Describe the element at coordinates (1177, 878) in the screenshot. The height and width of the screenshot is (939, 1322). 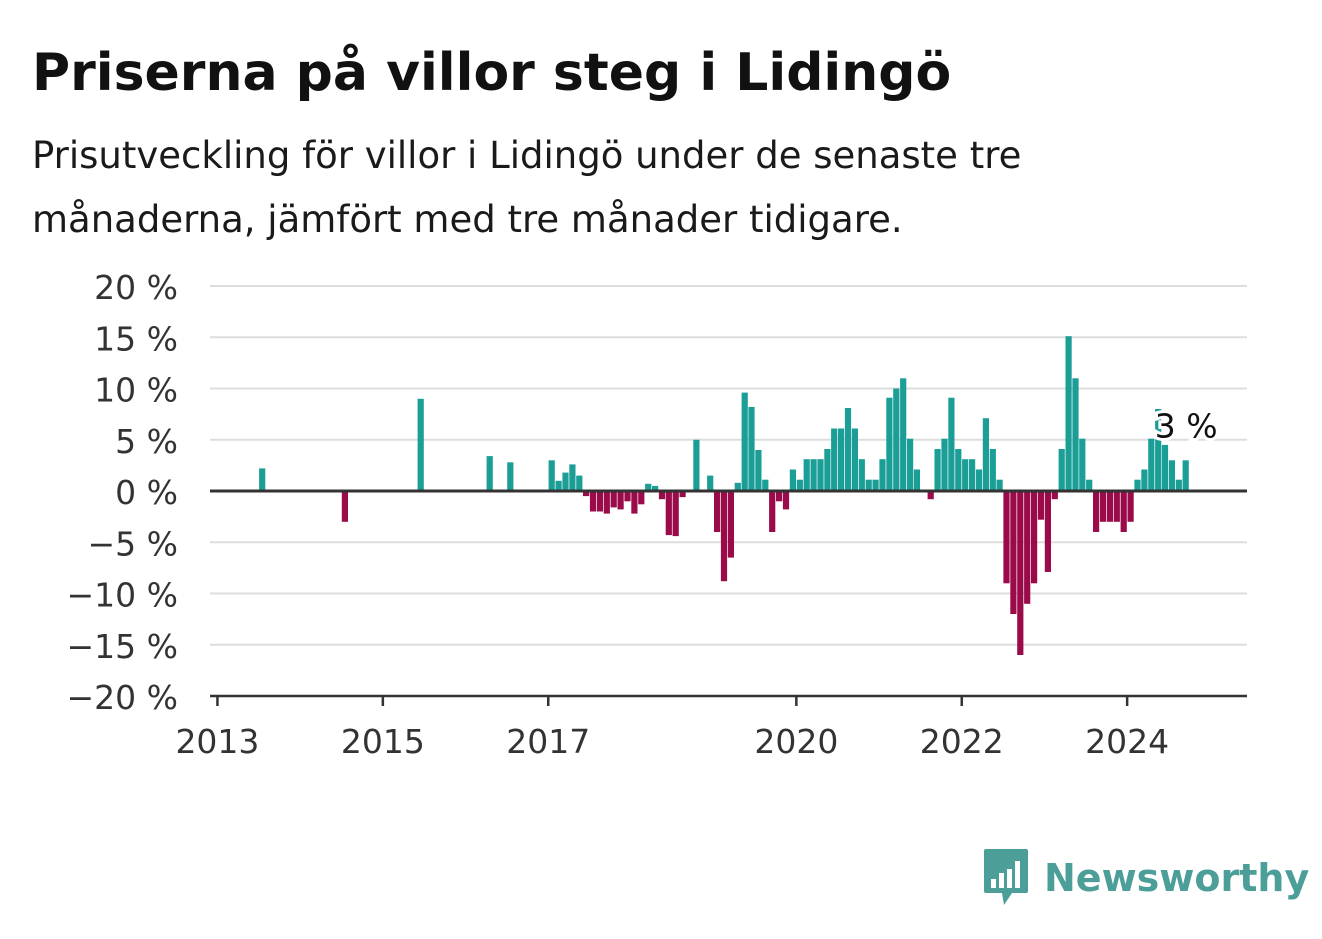
I see `brand-name: Newsworthy` at that location.